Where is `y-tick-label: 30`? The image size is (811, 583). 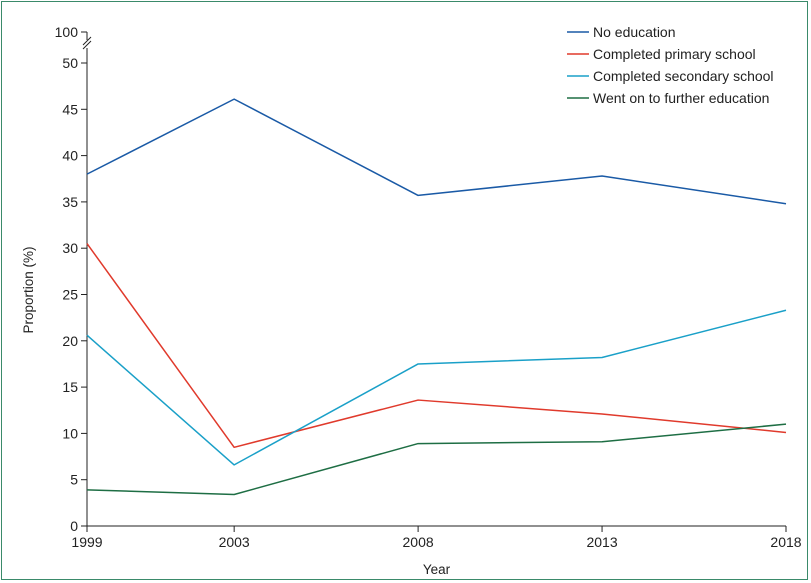 y-tick-label: 30 is located at coordinates (70, 248).